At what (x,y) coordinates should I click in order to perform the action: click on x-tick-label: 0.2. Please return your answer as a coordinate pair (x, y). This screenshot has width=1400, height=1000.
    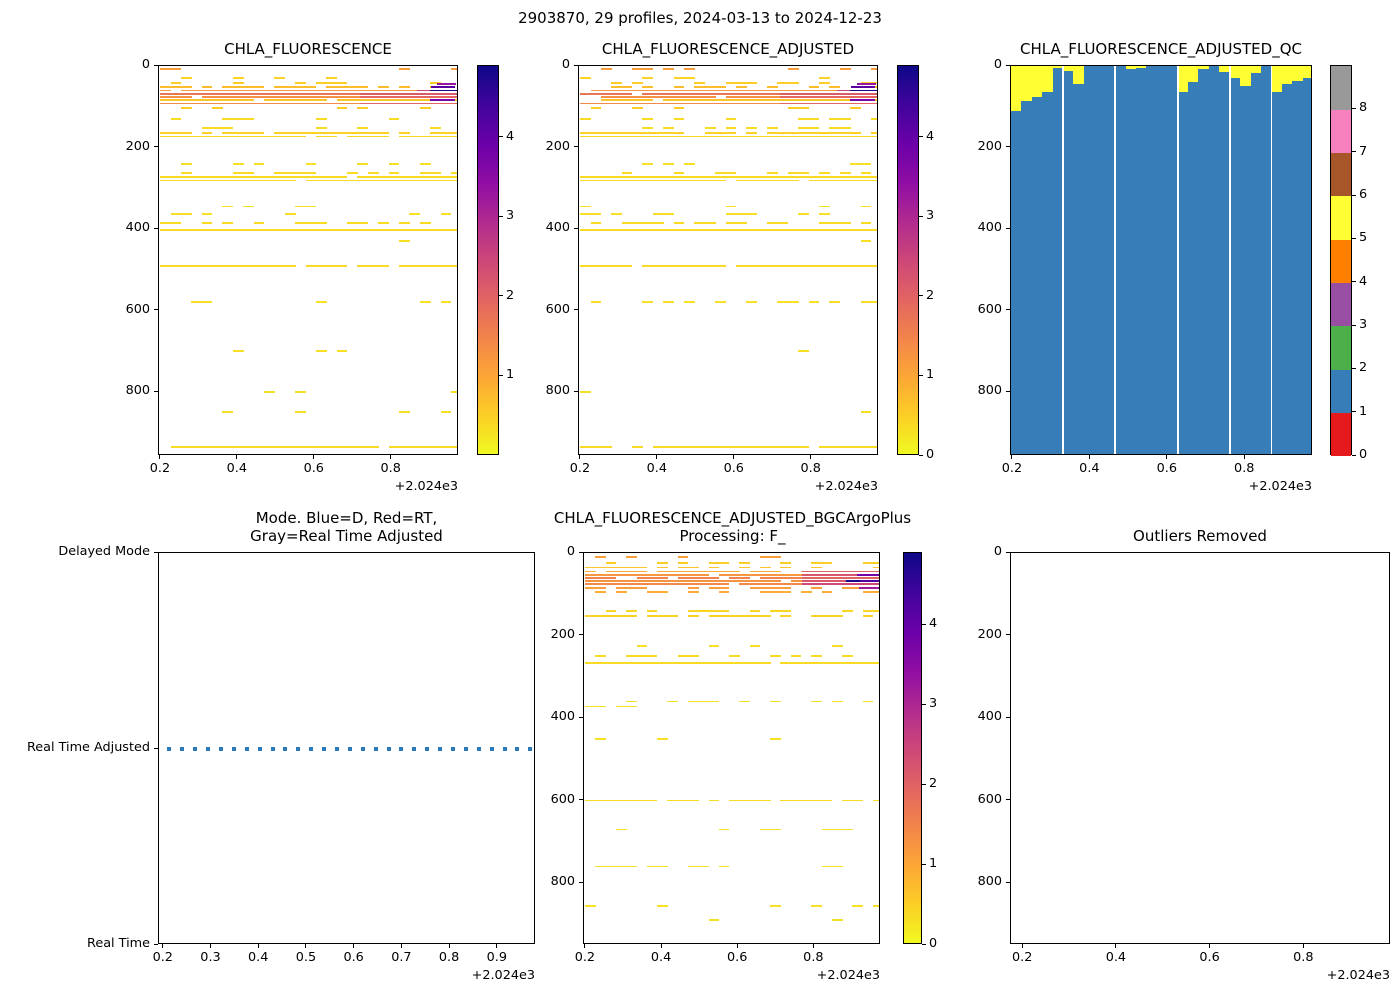
    Looking at the image, I should click on (585, 957).